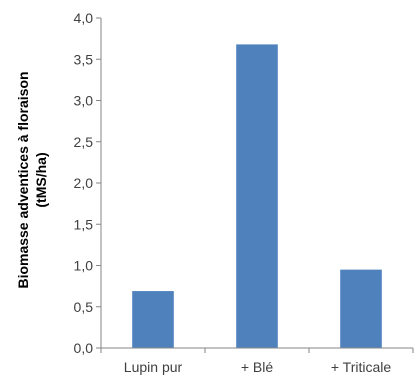 The width and height of the screenshot is (417, 385). What do you see at coordinates (41, 179) in the screenshot?
I see `y-axis-title-line2: (tMS/ha)` at bounding box center [41, 179].